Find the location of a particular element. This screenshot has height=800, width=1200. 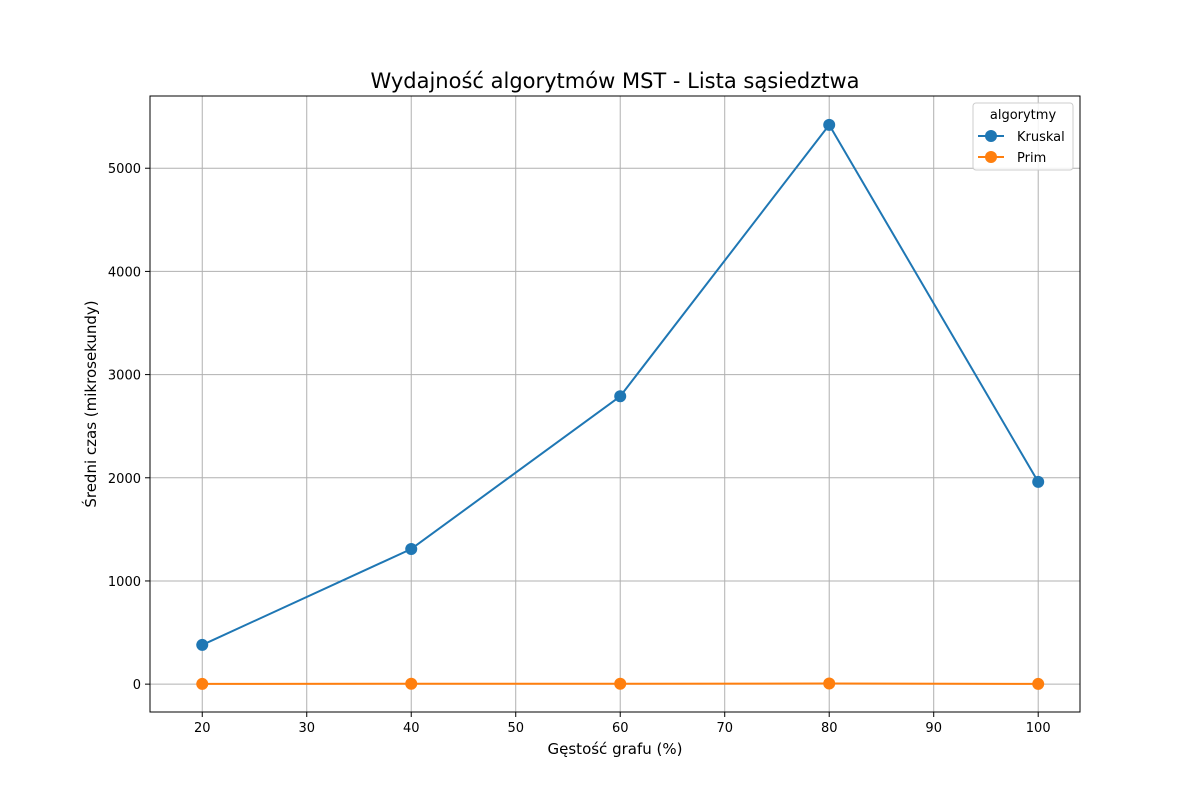

y-tick-label: 4000 is located at coordinates (124, 272).